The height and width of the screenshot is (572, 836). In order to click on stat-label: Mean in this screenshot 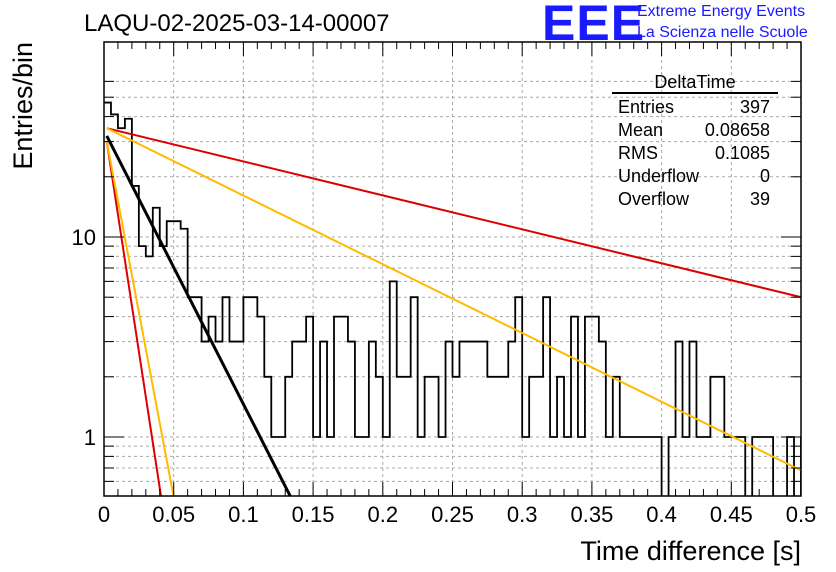, I will do `click(641, 130)`.